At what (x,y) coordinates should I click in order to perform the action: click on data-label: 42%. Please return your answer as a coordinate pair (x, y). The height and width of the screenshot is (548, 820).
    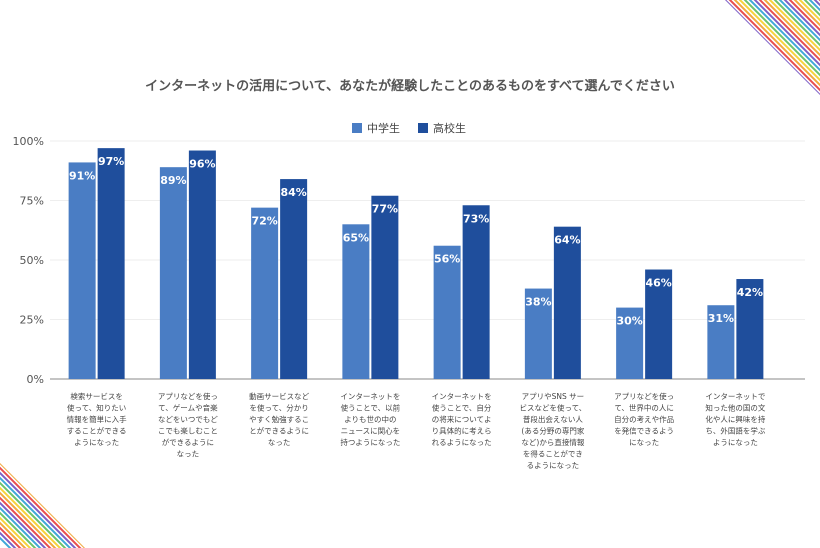
    Looking at the image, I should click on (750, 292).